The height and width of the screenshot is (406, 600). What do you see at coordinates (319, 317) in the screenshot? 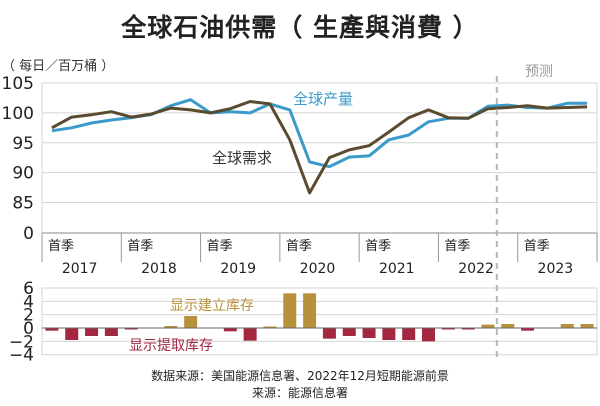
I see `inventory-bars` at bounding box center [319, 317].